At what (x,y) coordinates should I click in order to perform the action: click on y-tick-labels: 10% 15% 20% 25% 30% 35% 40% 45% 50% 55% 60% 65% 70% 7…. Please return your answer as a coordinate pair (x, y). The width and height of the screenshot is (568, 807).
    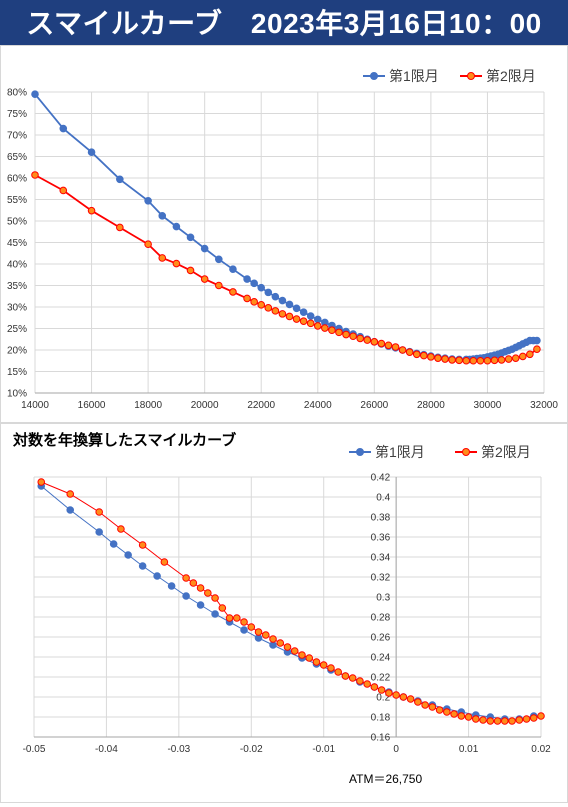
    Looking at the image, I should click on (17, 244).